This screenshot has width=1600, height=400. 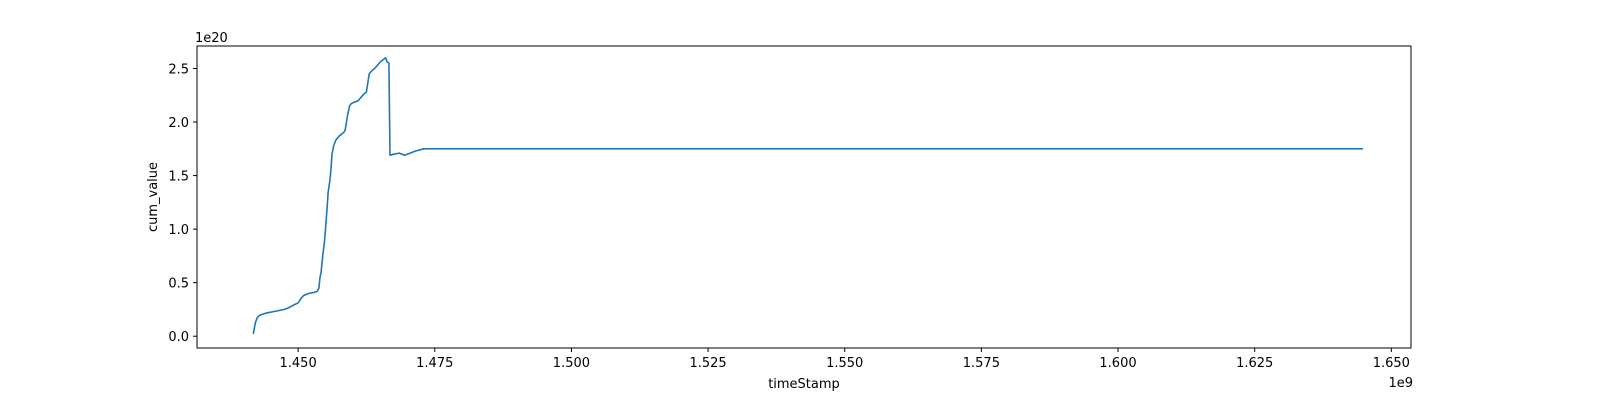 I want to click on y-tick-label: 2.0, so click(x=178, y=123).